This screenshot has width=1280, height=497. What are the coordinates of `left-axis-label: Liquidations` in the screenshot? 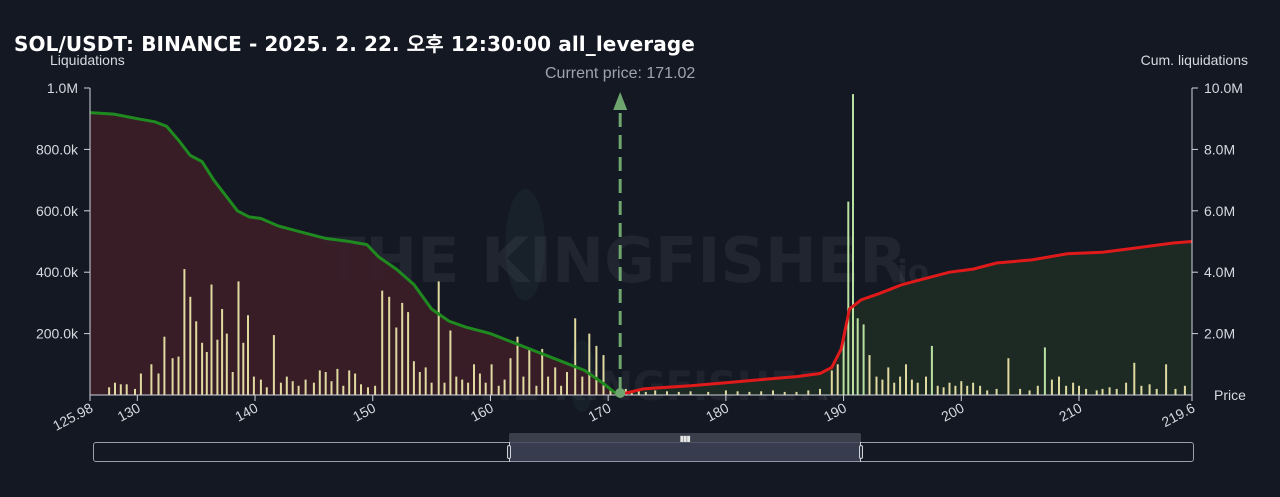 It's located at (87, 60).